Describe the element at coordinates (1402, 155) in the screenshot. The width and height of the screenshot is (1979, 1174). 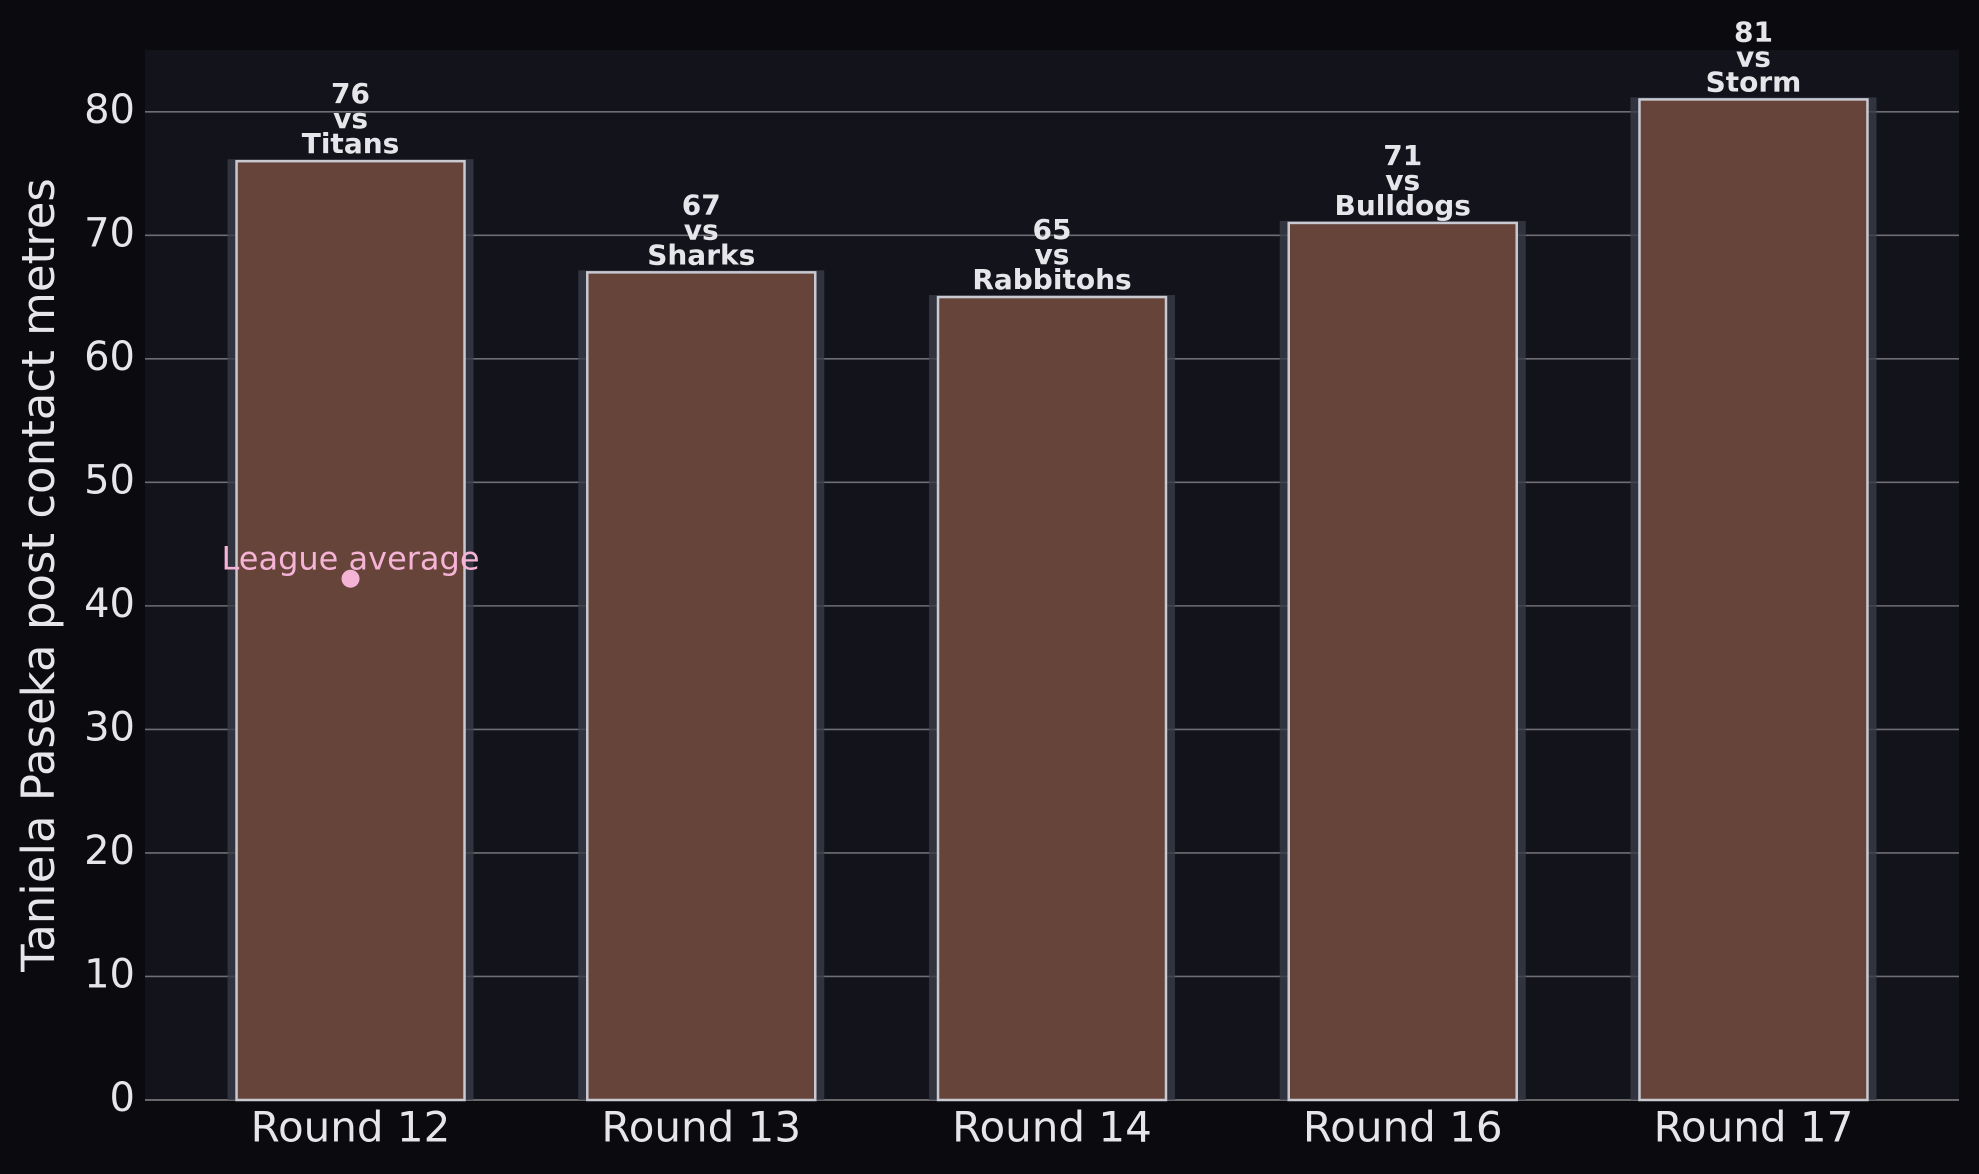
I see `value-label: 71` at that location.